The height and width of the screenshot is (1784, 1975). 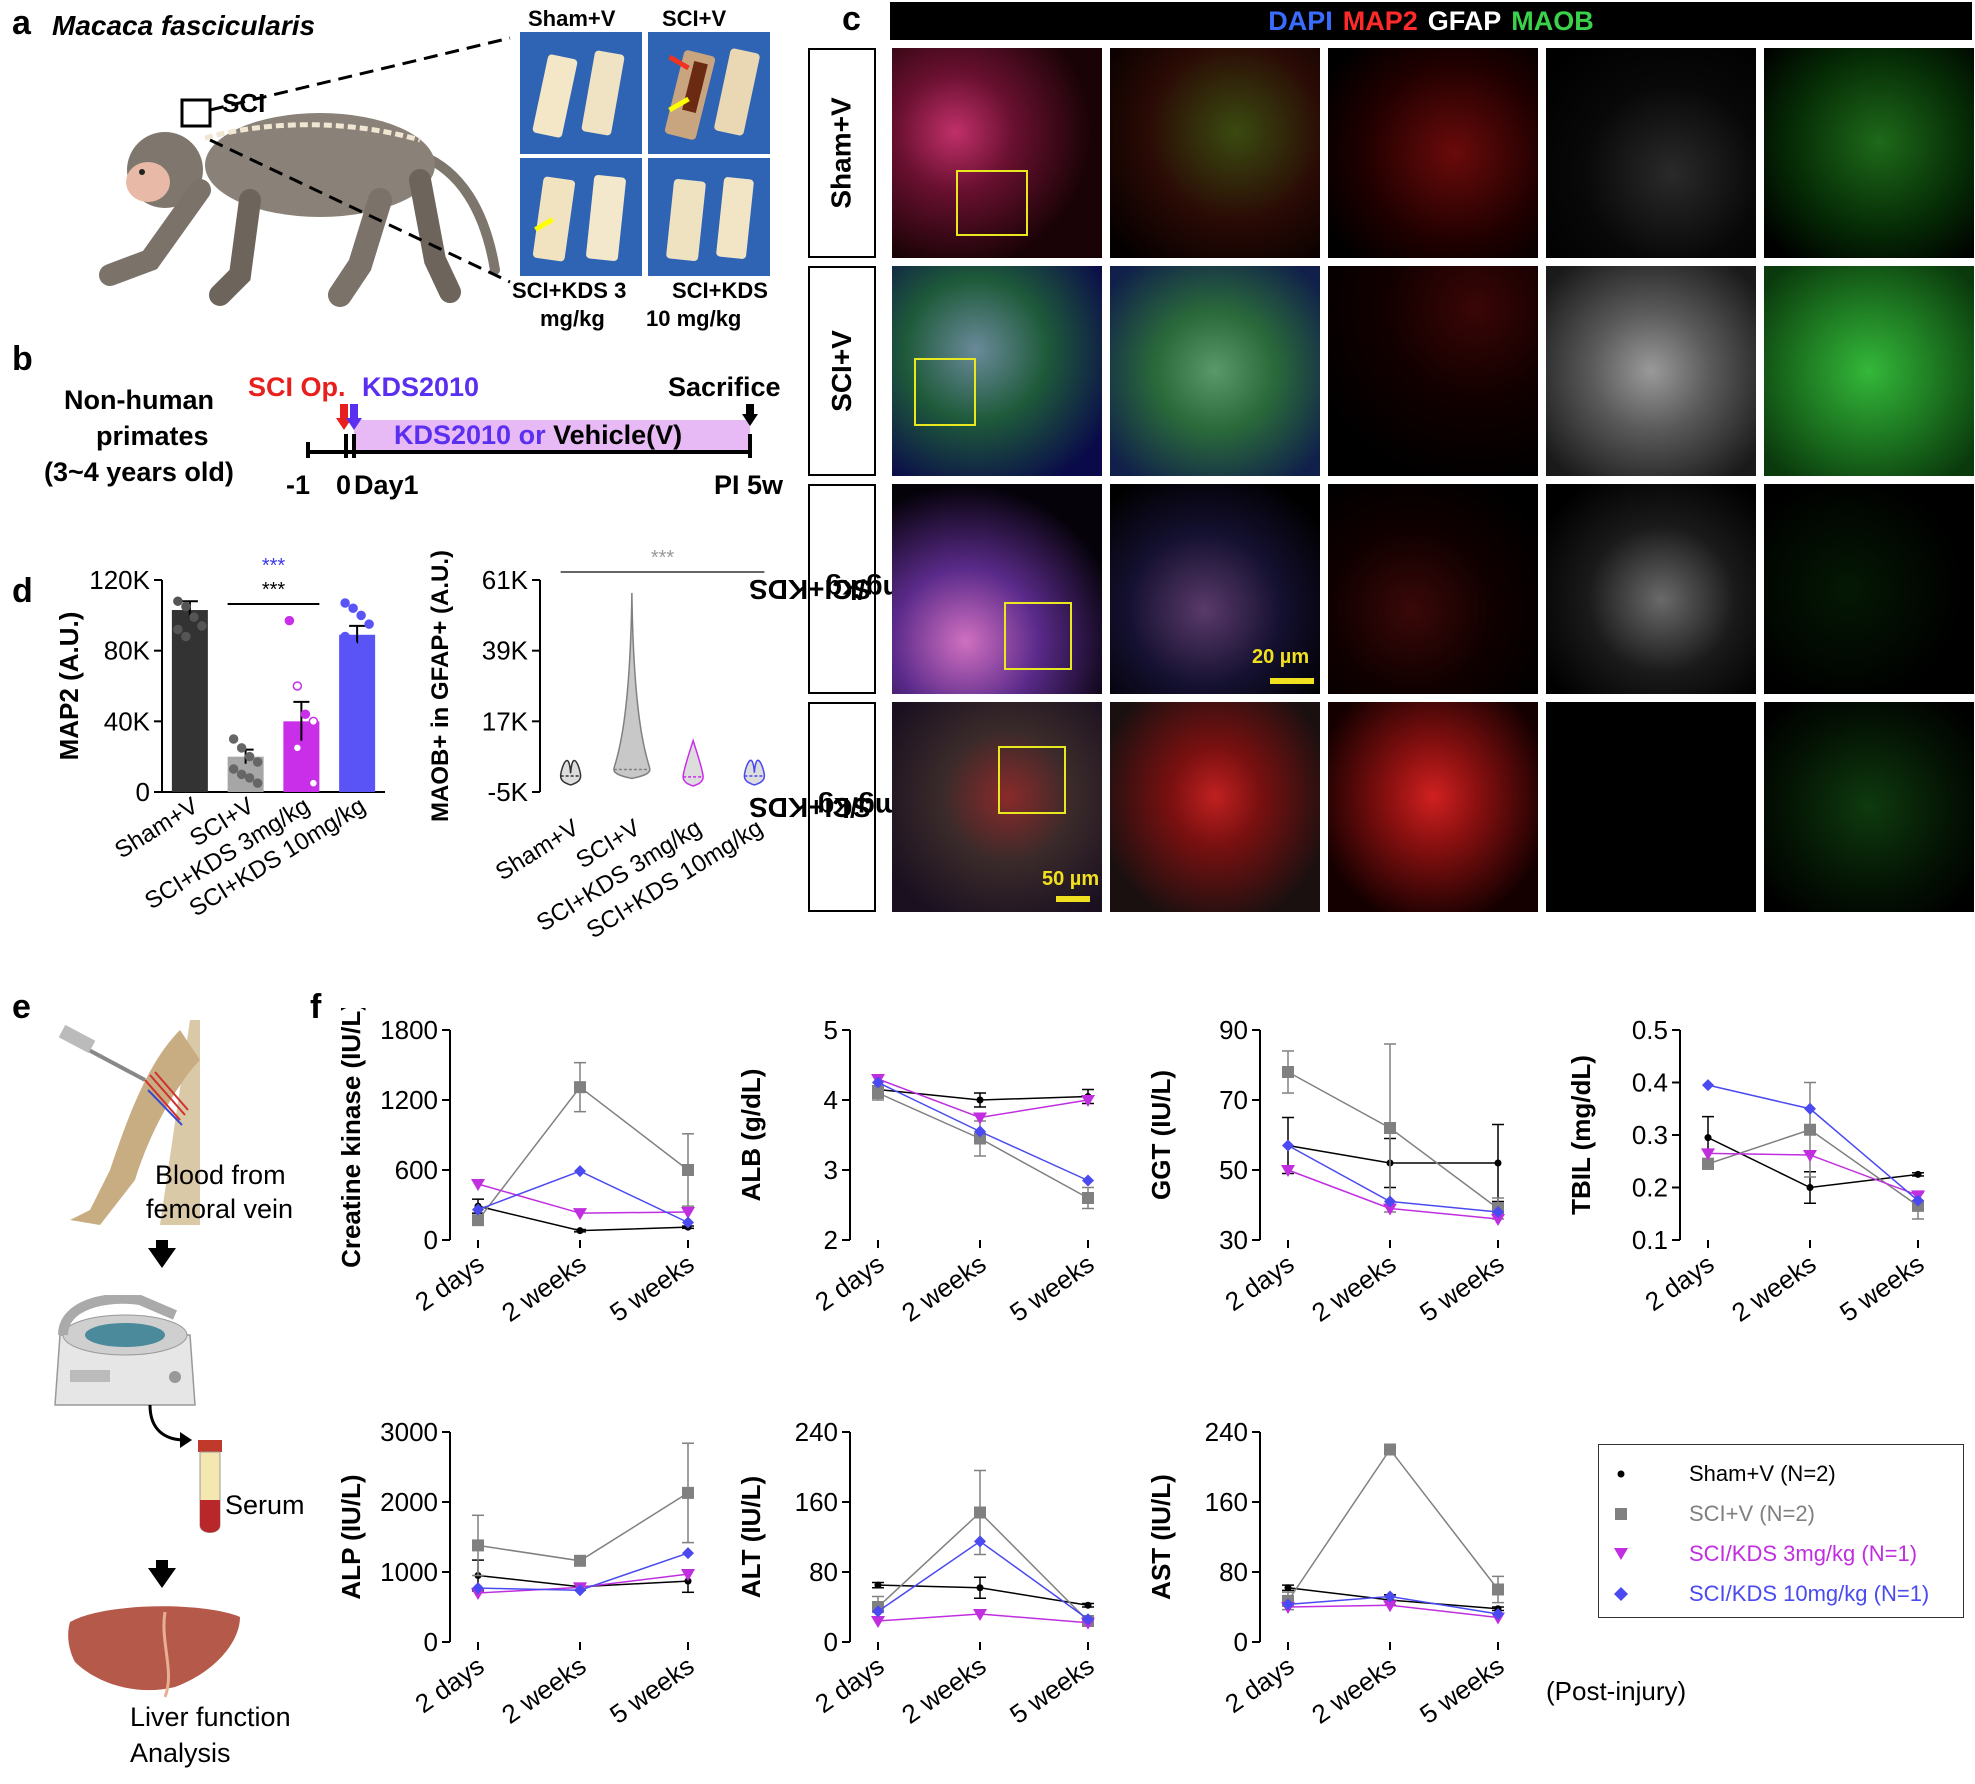 What do you see at coordinates (569, 290) in the screenshot?
I see `photo-label-kds3-line1: SCI+KDS 3` at bounding box center [569, 290].